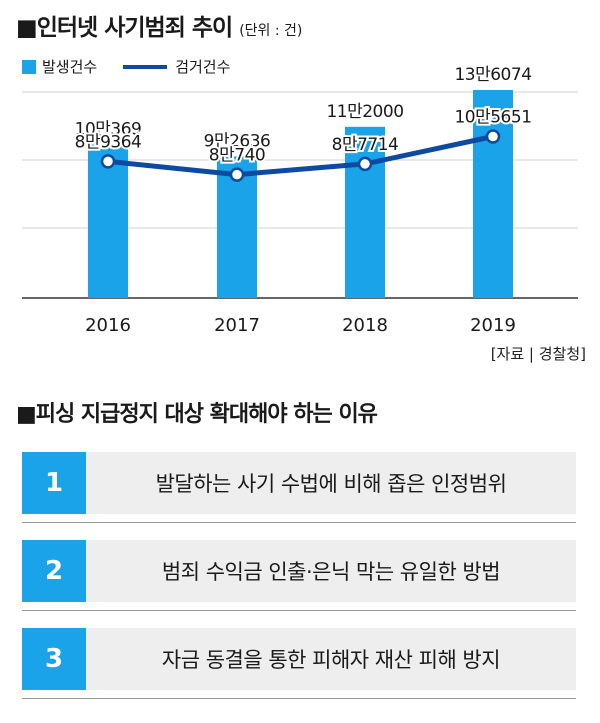  Describe the element at coordinates (365, 145) in the screenshot. I see `line-data-label: 8만7714` at that location.